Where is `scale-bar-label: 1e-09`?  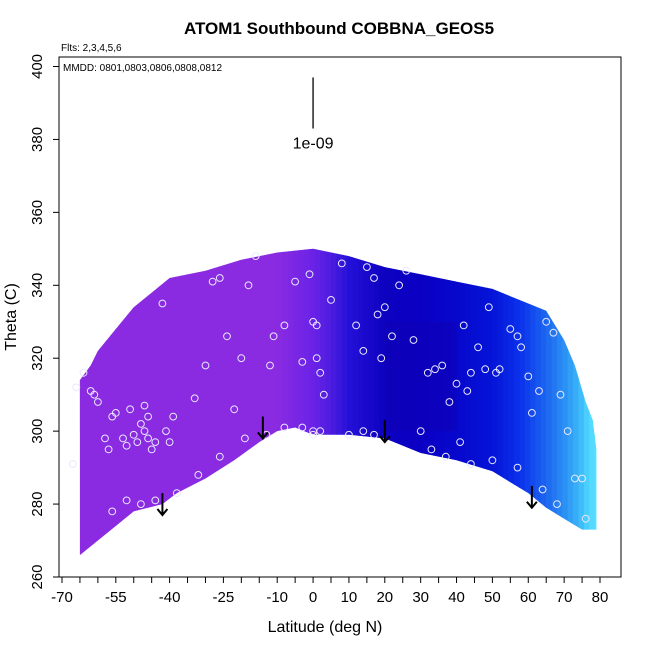
scale-bar-label: 1e-09 is located at coordinates (313, 143).